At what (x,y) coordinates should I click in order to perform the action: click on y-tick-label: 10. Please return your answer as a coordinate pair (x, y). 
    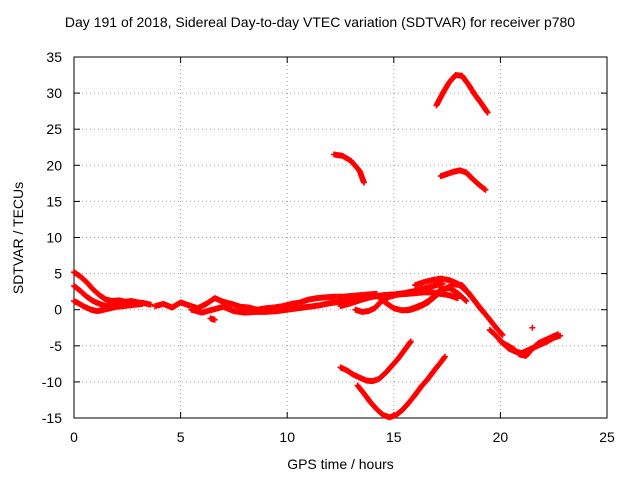
    Looking at the image, I should click on (54, 238).